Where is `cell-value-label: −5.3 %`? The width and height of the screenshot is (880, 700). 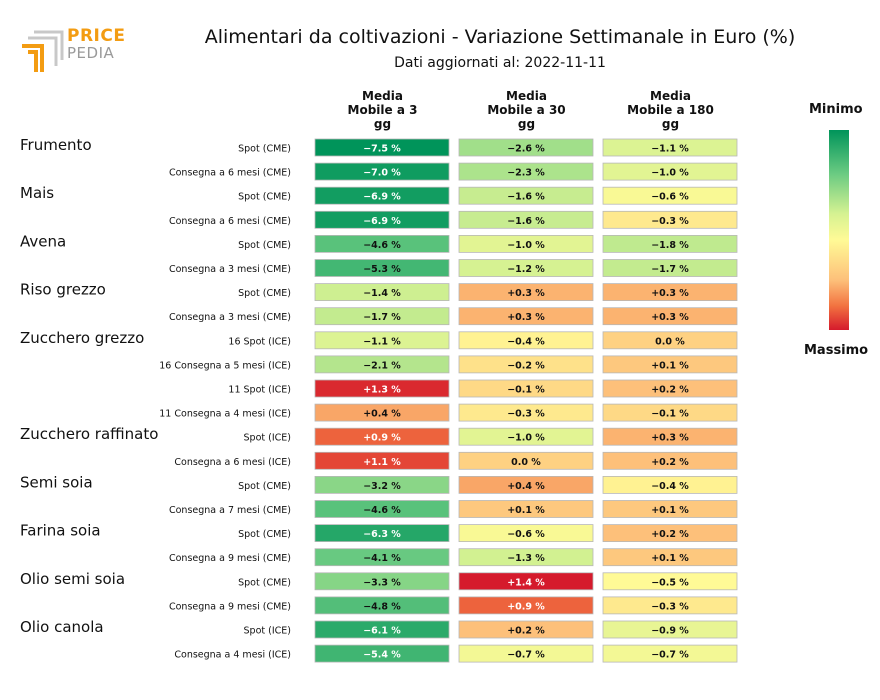
cell-value-label: −5.3 % is located at coordinates (382, 269).